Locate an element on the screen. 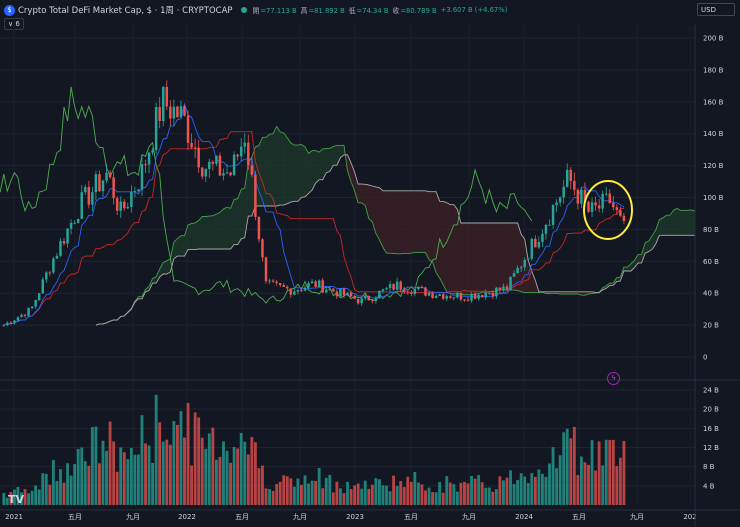 The width and height of the screenshot is (740, 527). ohlc-high: 高=81.892 B is located at coordinates (322, 11).